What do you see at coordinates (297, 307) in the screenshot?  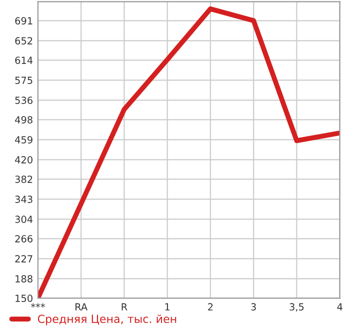 I see `x-tick-label: 3,5` at bounding box center [297, 307].